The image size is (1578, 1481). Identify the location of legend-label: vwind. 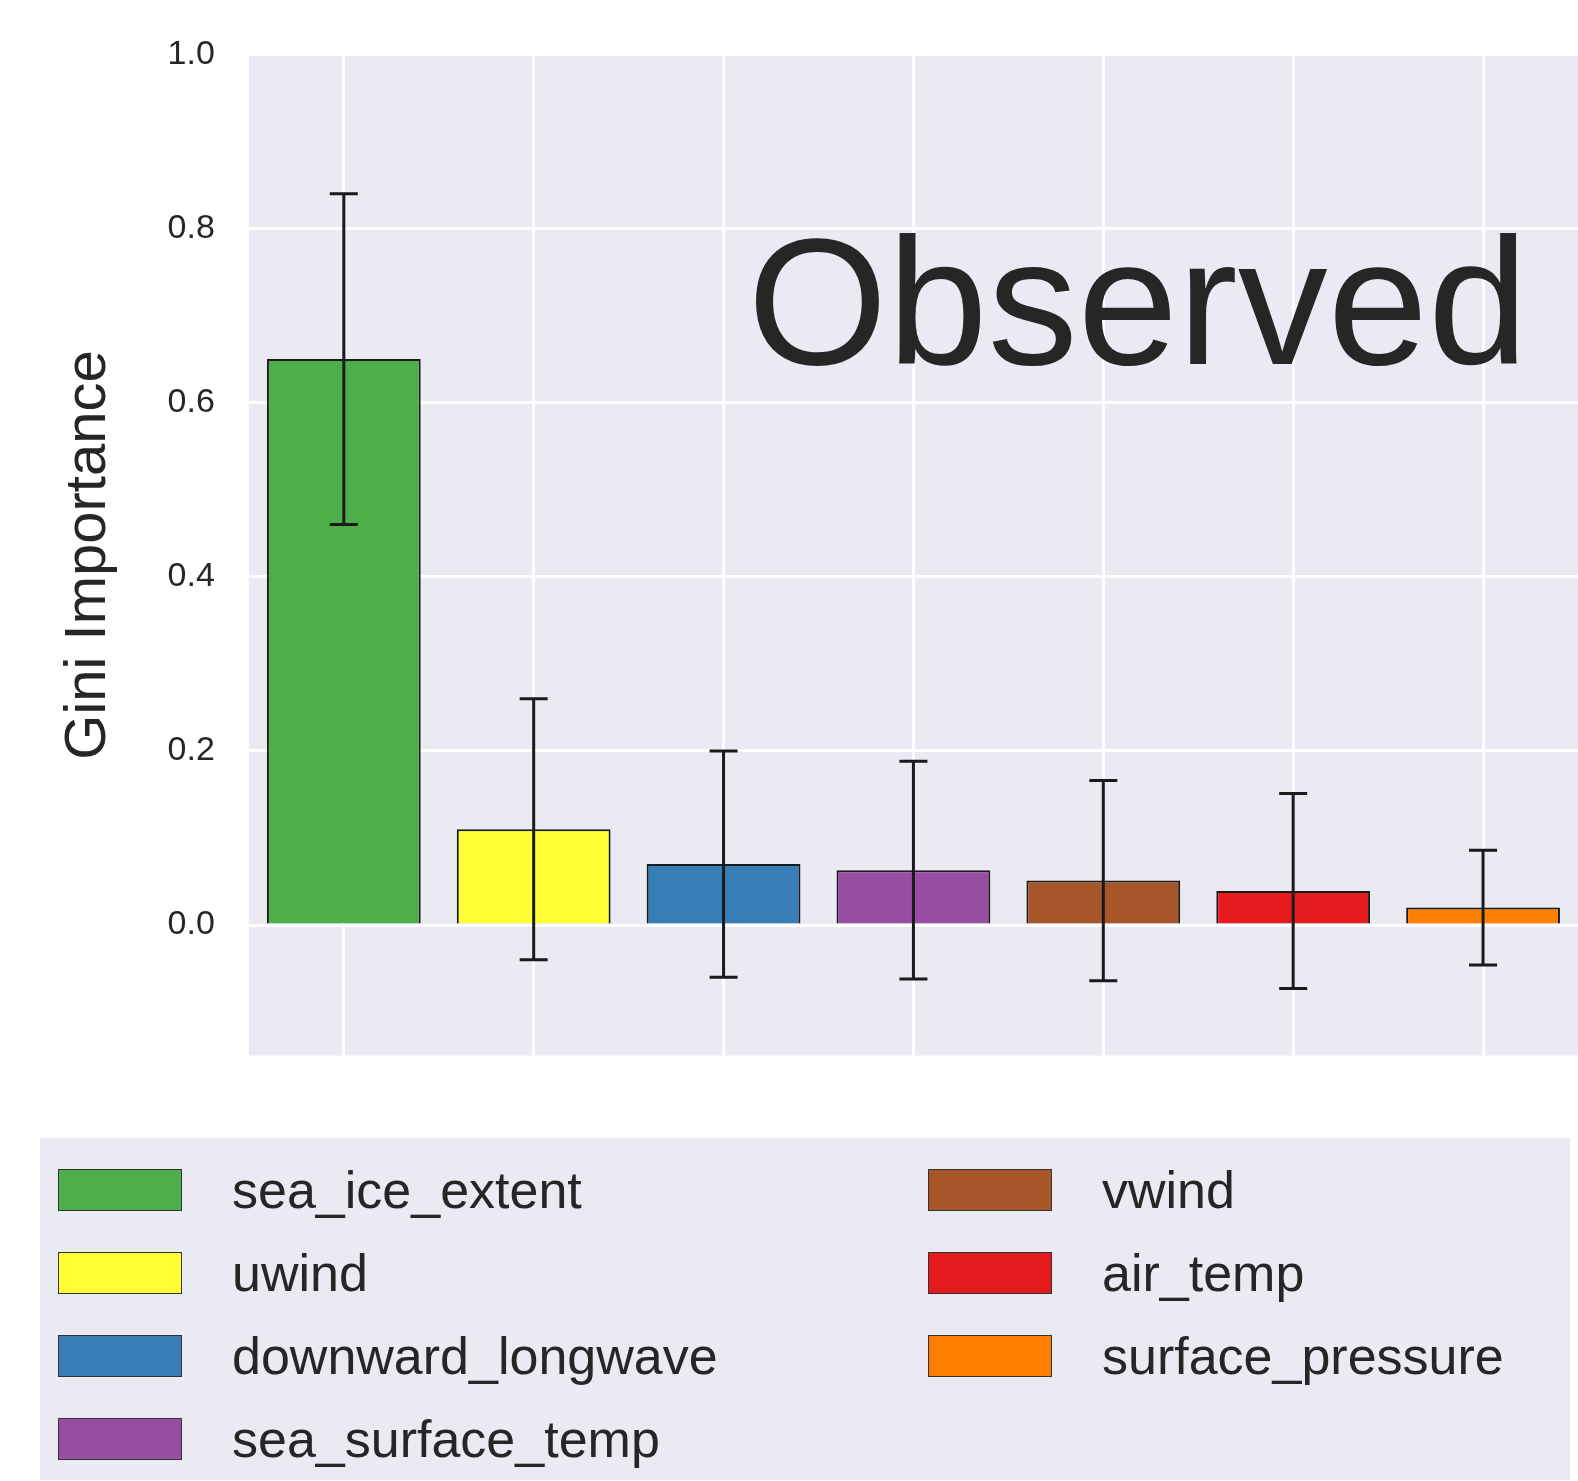
(1168, 1189).